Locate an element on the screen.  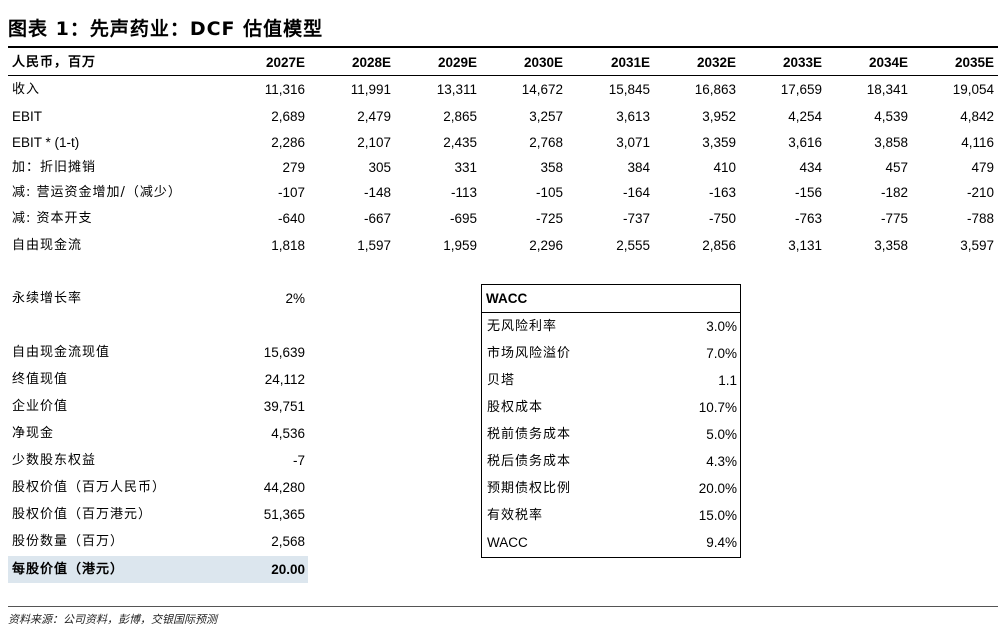
summary-row: 企业价值 39,751 is located at coordinates (158, 406).